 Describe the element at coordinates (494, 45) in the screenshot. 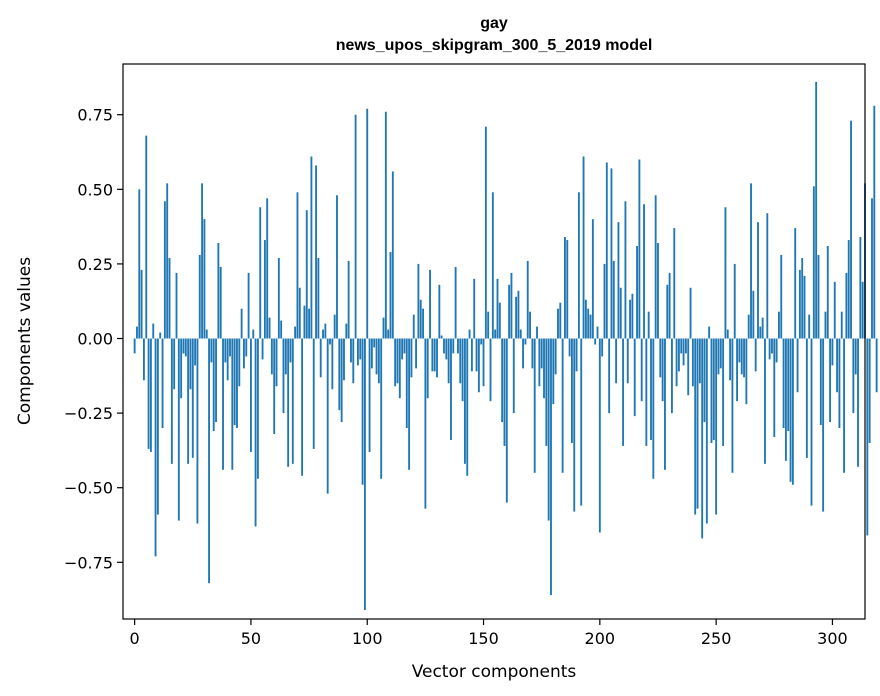

I see `chart-subtitle: news_upos_skipgram_300_5_2019 model` at that location.